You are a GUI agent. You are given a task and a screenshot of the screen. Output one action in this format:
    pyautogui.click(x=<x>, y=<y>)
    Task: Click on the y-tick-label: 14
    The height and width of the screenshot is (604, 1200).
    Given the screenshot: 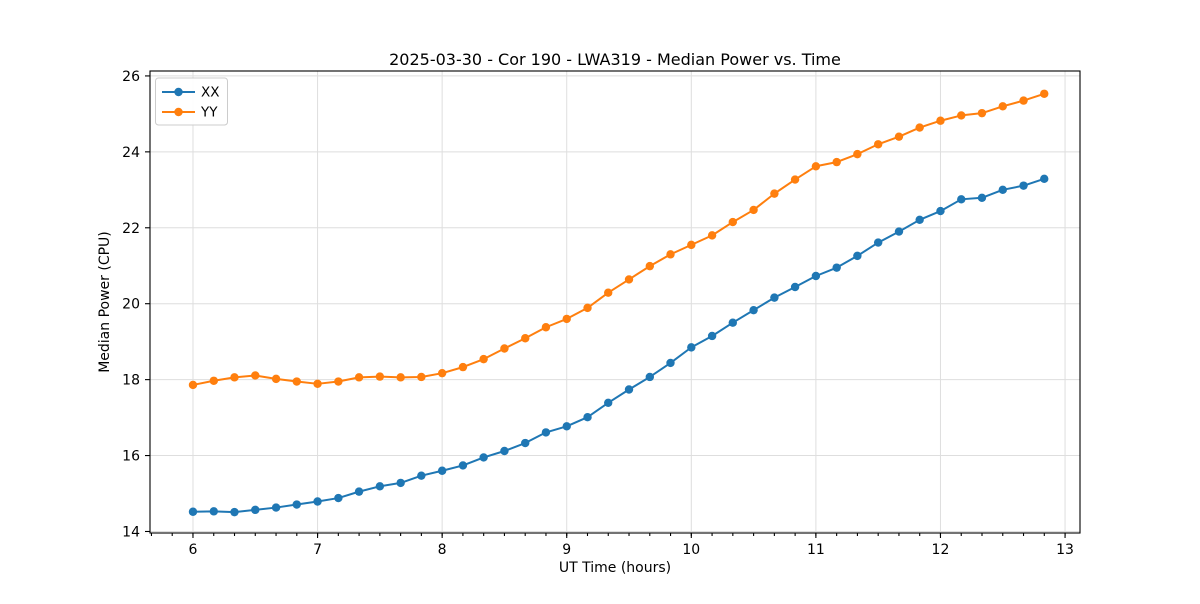 What is the action you would take?
    pyautogui.click(x=131, y=532)
    